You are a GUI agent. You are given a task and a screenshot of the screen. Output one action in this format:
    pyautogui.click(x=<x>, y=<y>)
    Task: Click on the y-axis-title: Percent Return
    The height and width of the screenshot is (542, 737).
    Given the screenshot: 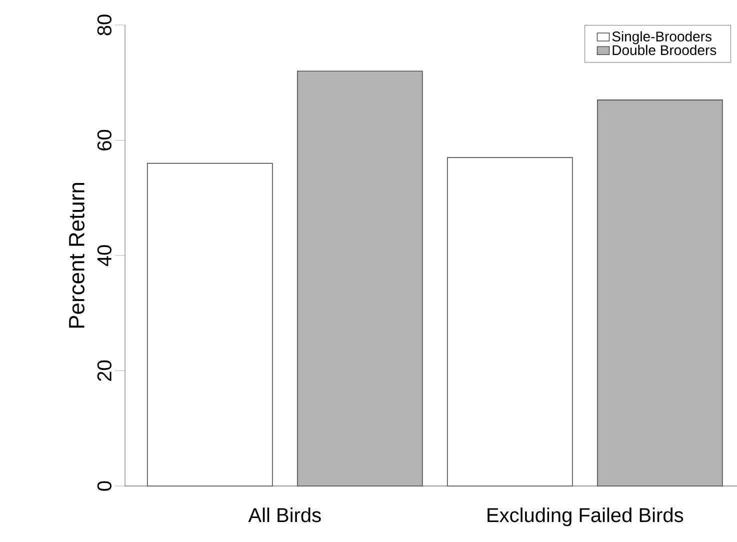 What is the action you would take?
    pyautogui.click(x=76, y=255)
    